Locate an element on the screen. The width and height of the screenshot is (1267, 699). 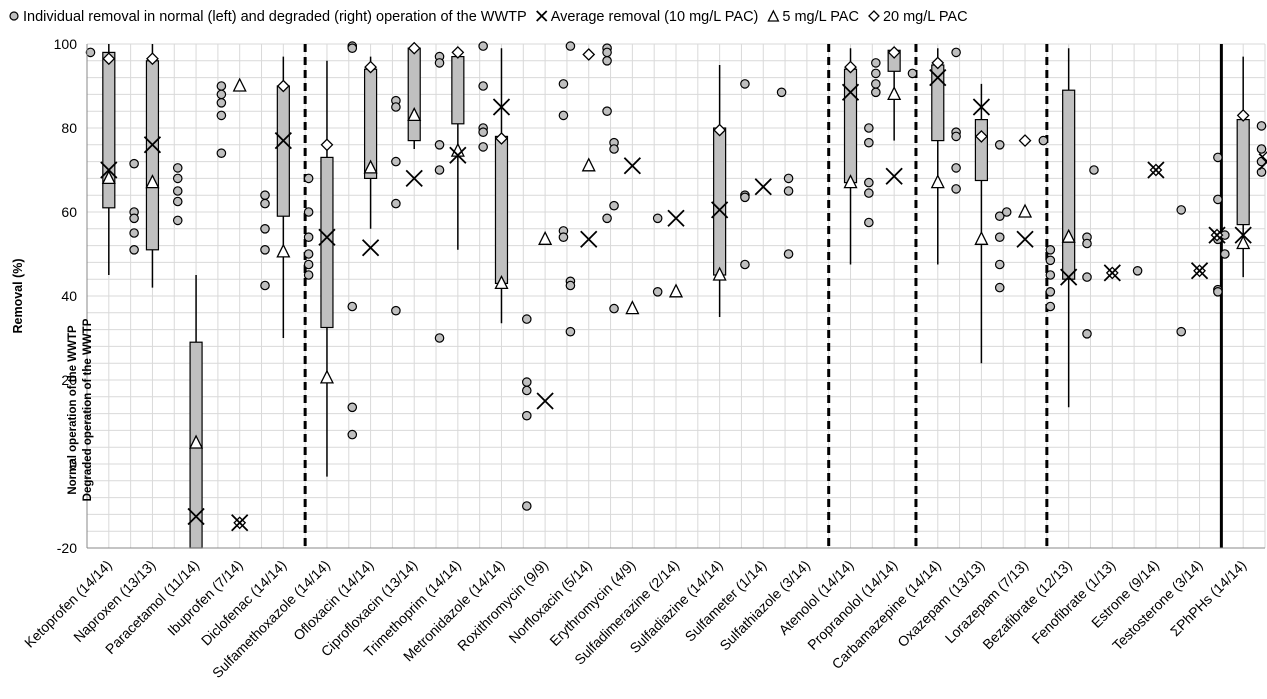
legend-circle-icon is located at coordinates (14, 16).